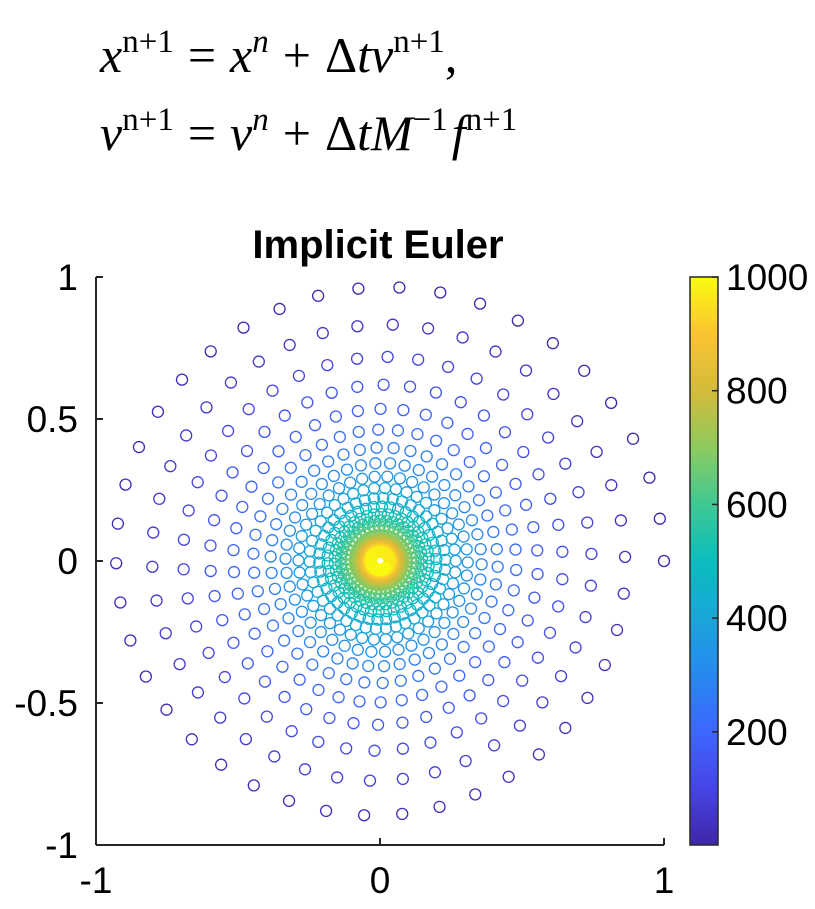 The height and width of the screenshot is (909, 815). Describe the element at coordinates (377, 245) in the screenshot. I see `chart-title: Implicit Euler` at that location.